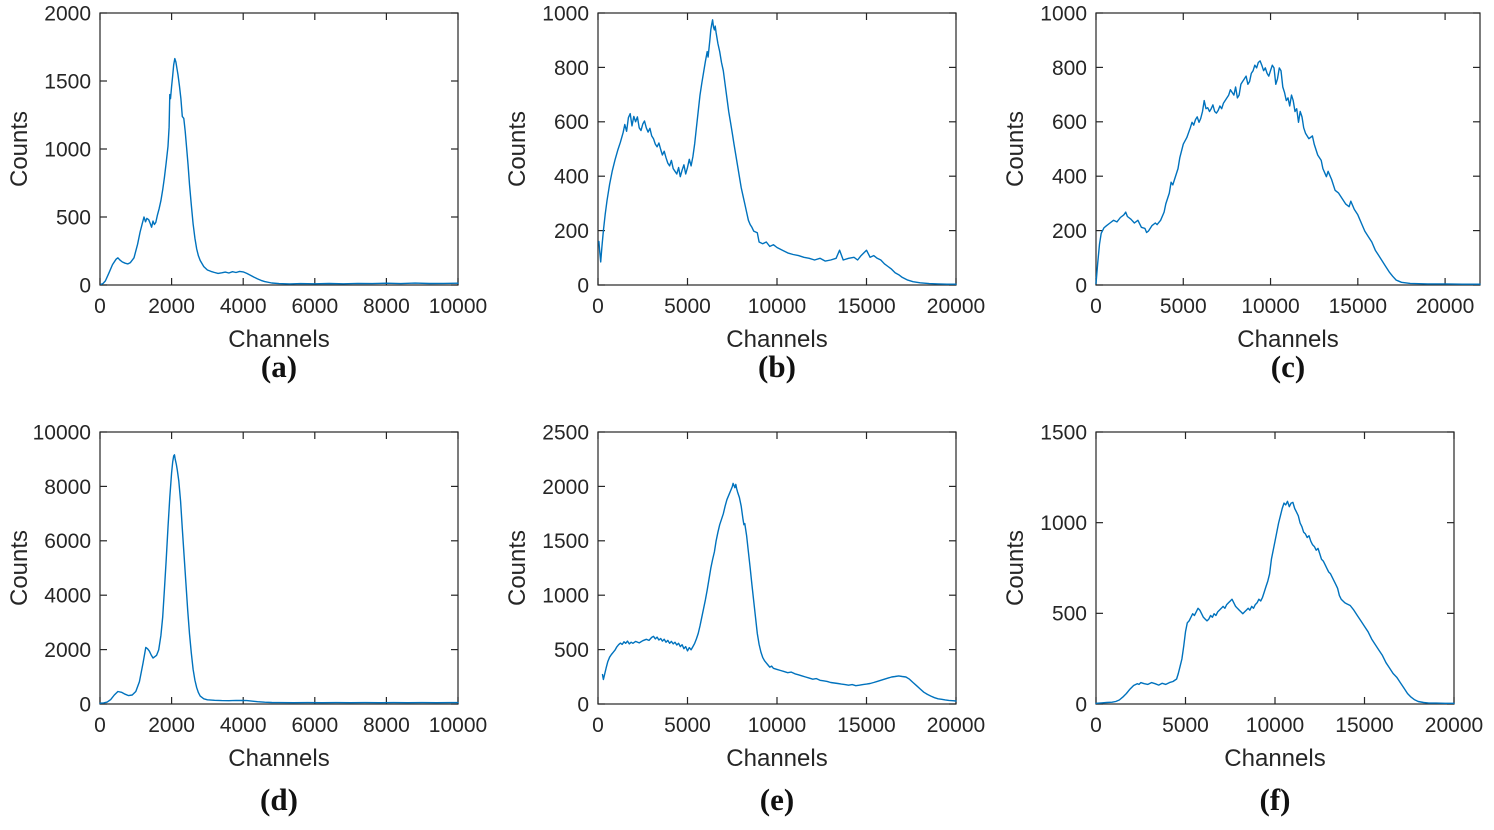  I want to click on subplot-caption: (b), so click(777, 366).